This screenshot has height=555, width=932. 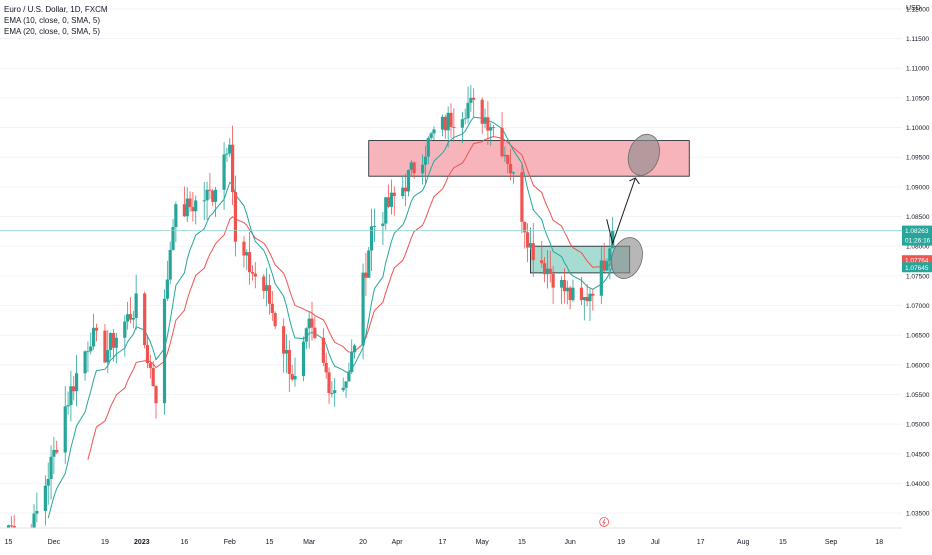 What do you see at coordinates (230, 542) in the screenshot?
I see `time-tick-label: Feb` at bounding box center [230, 542].